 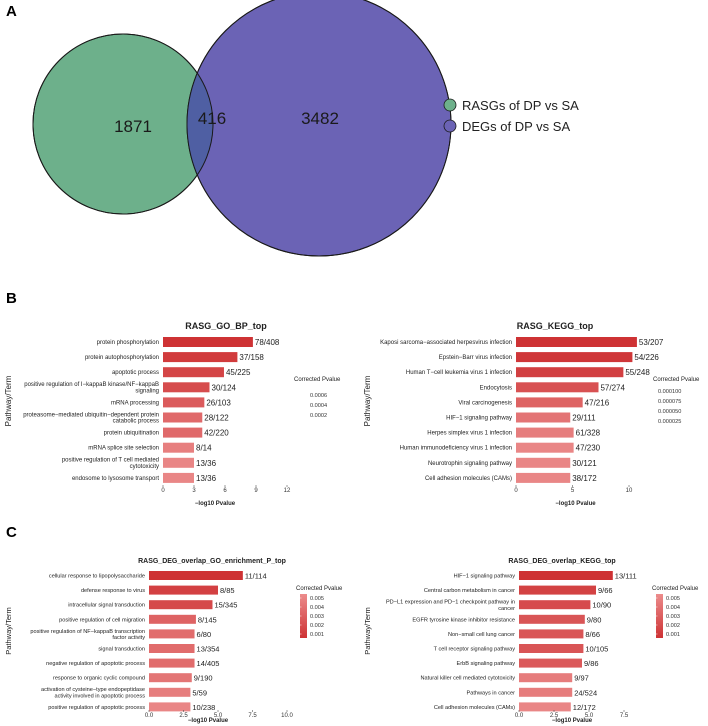 I want to click on category-label: defense response to virus, so click(x=113, y=591).